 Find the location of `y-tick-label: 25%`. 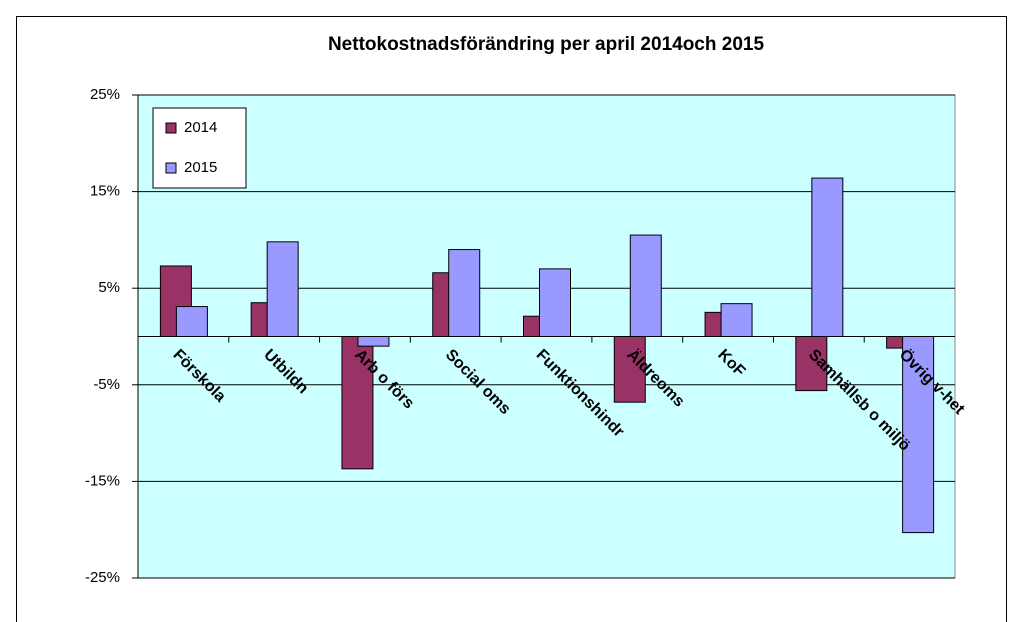

y-tick-label: 25% is located at coordinates (105, 94).